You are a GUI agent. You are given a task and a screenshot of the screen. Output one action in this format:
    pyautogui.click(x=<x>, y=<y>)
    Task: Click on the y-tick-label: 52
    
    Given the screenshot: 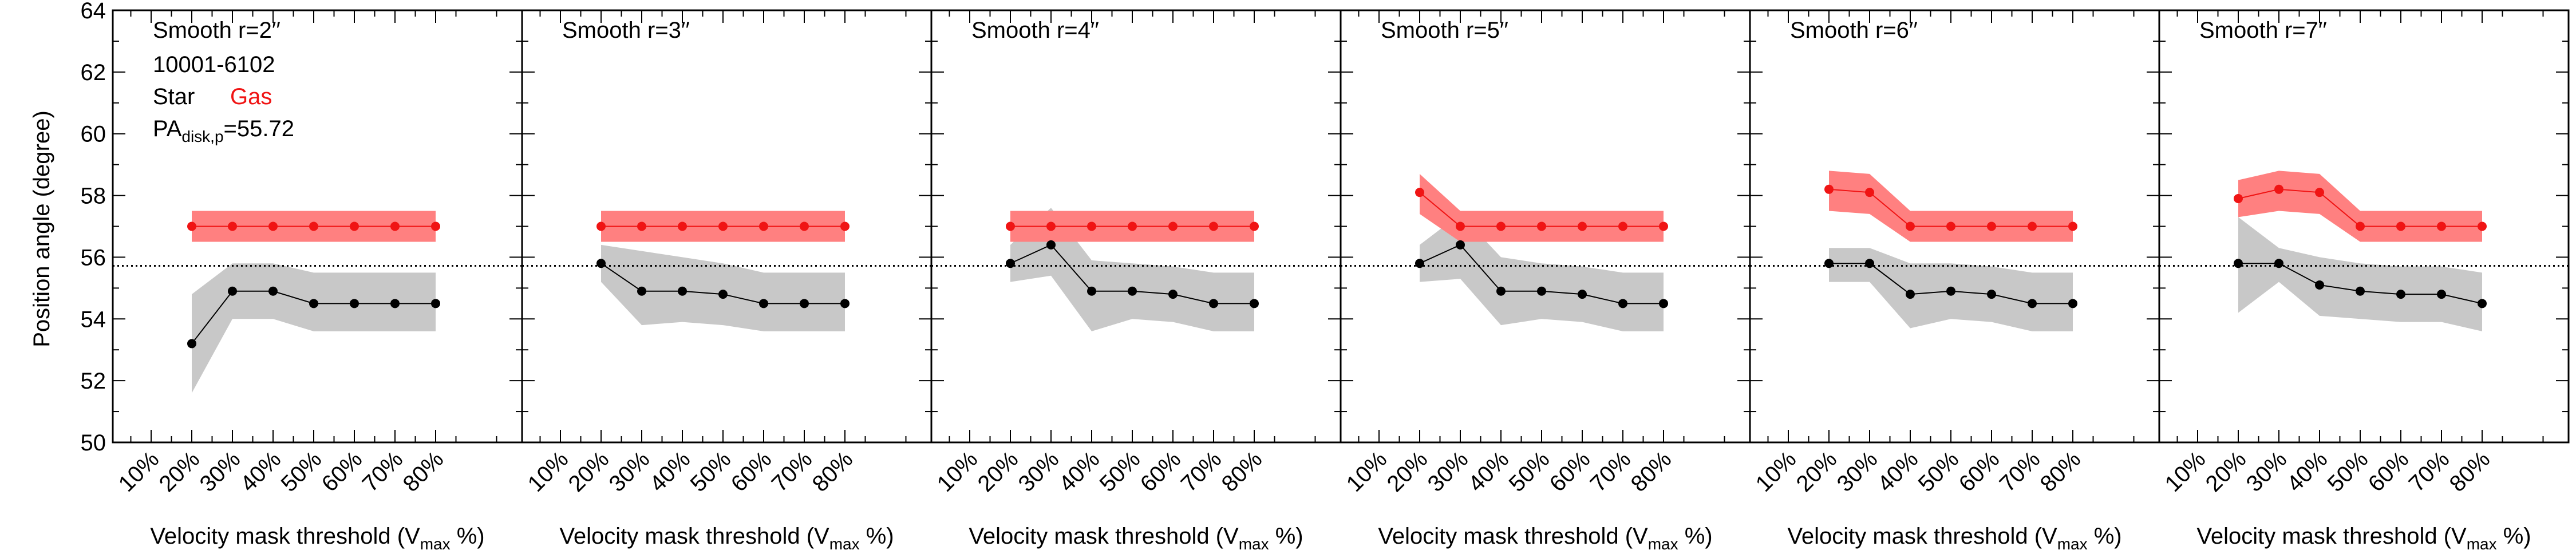 What is the action you would take?
    pyautogui.click(x=93, y=381)
    